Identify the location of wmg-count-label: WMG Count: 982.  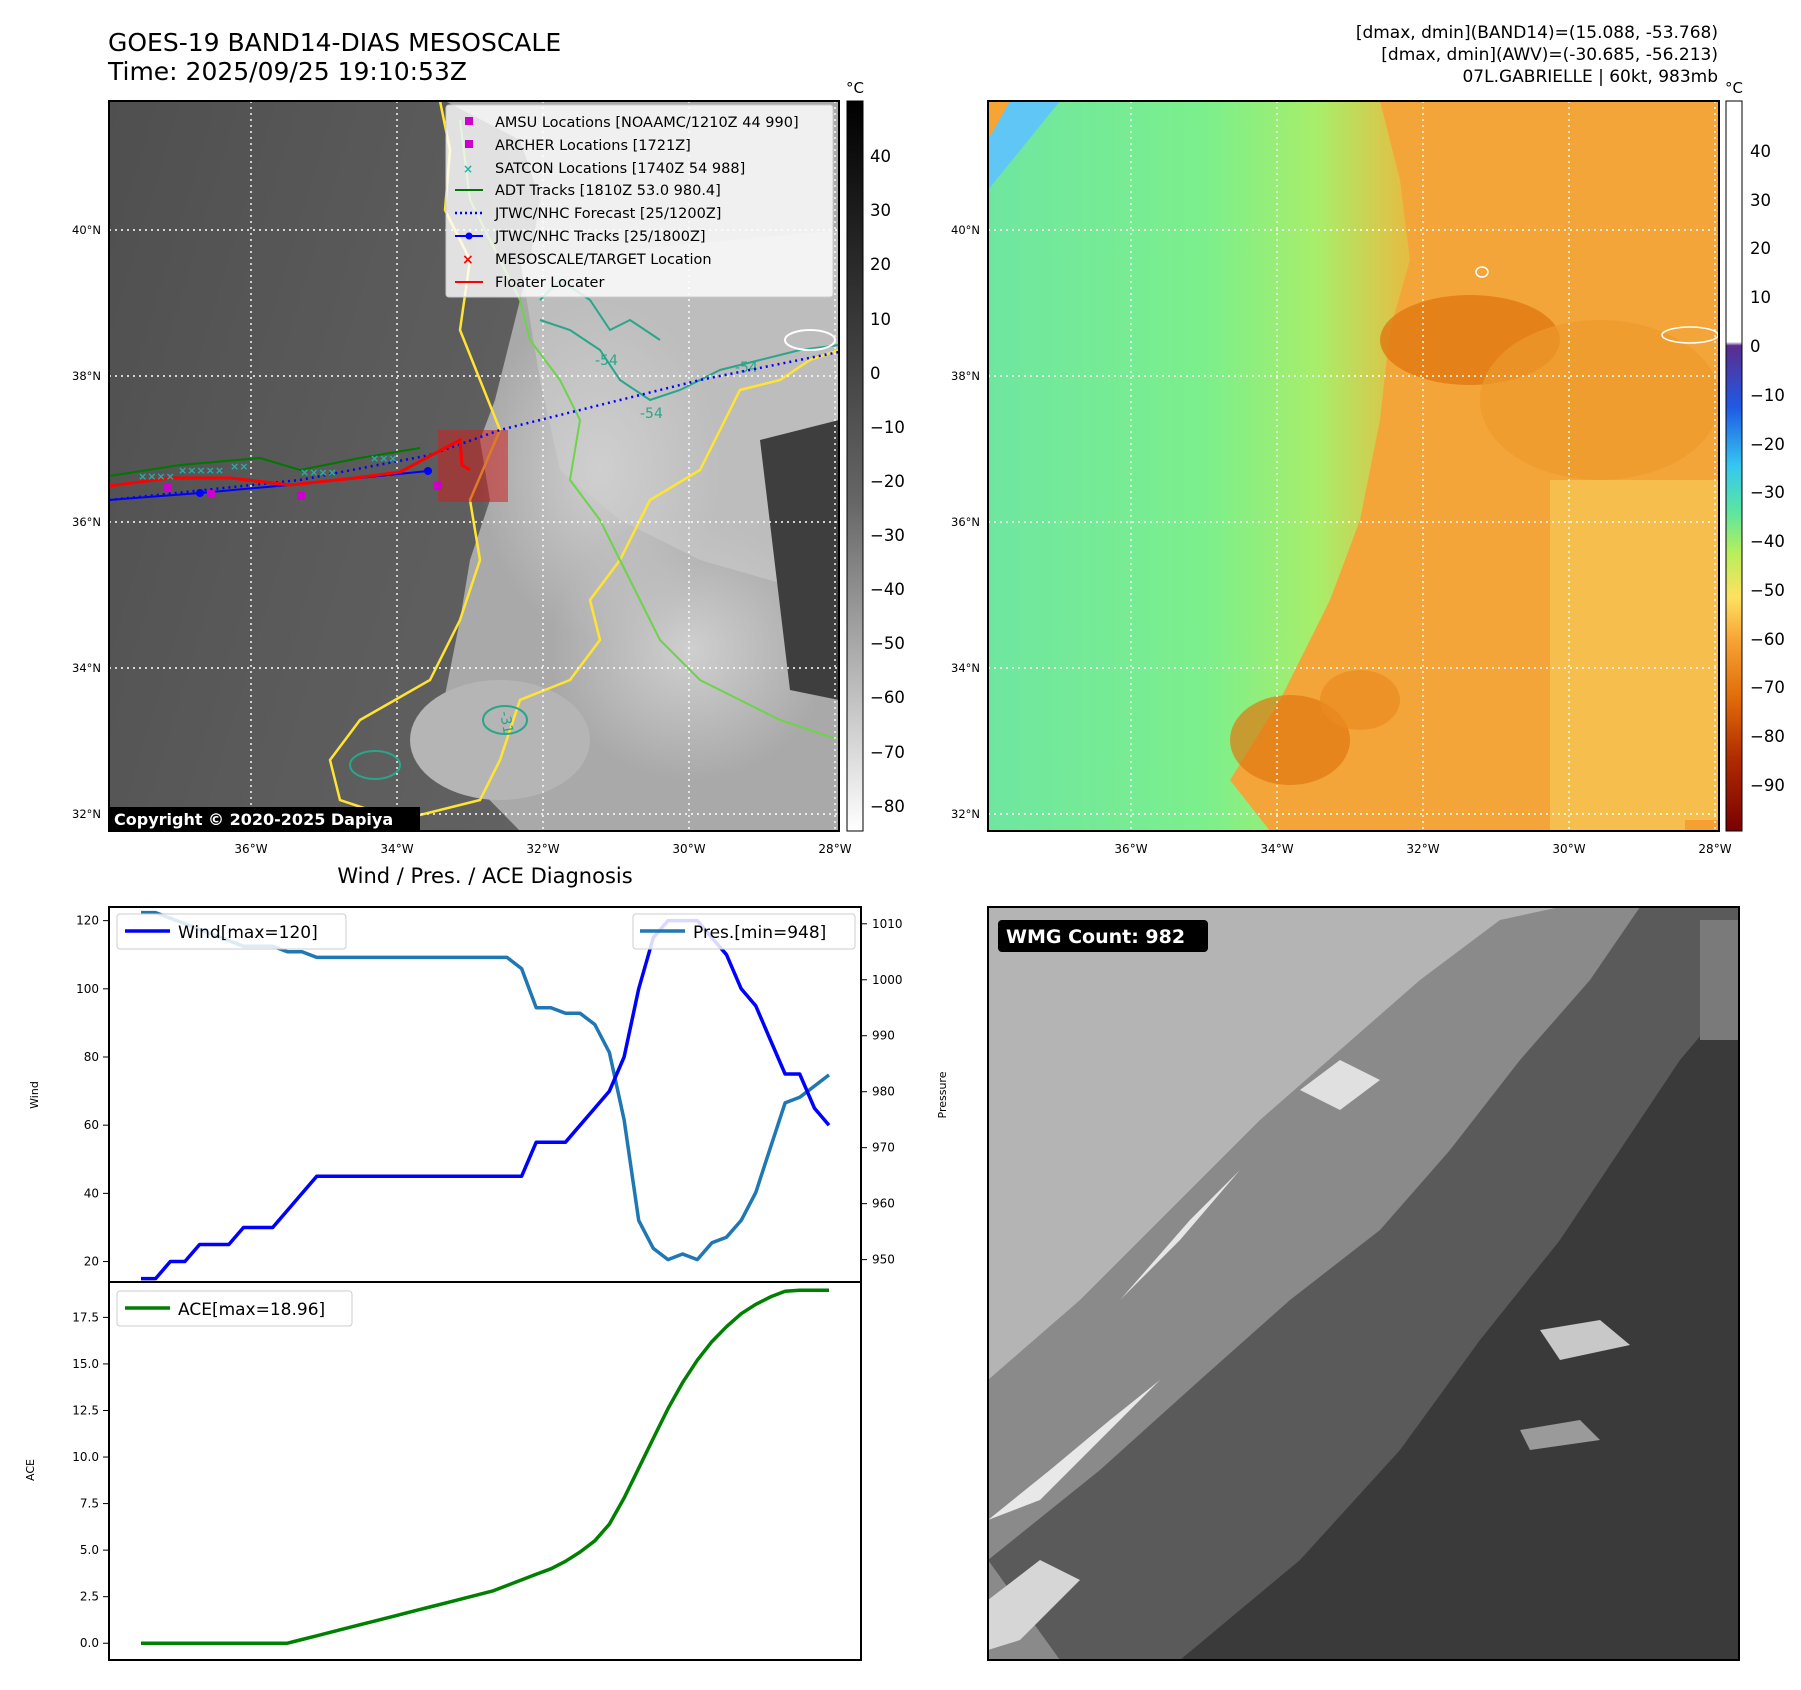
(1095, 937).